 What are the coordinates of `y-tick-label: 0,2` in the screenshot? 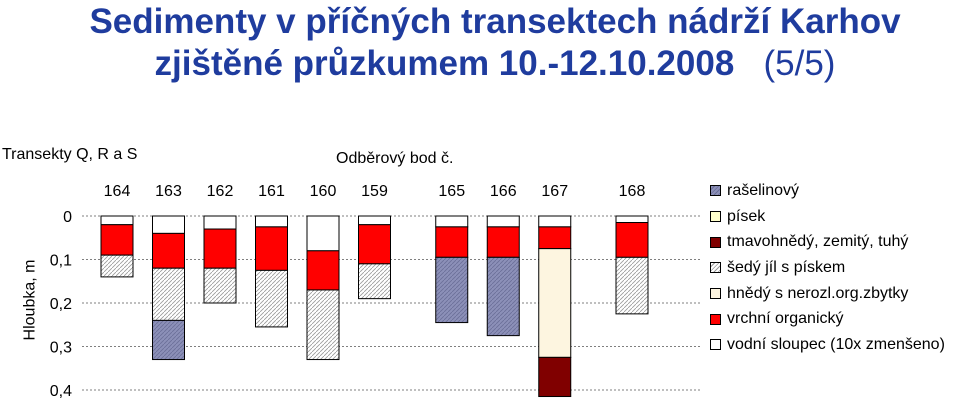 It's located at (61, 304).